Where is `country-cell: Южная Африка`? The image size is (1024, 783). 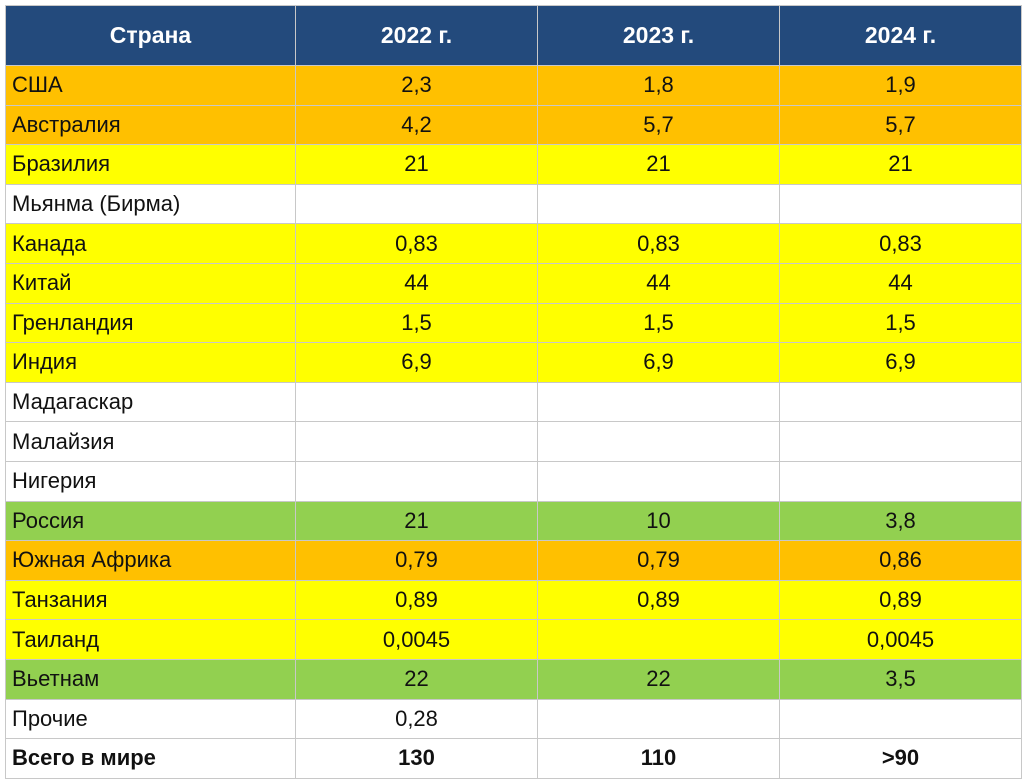 country-cell: Южная Африка is located at coordinates (150, 560).